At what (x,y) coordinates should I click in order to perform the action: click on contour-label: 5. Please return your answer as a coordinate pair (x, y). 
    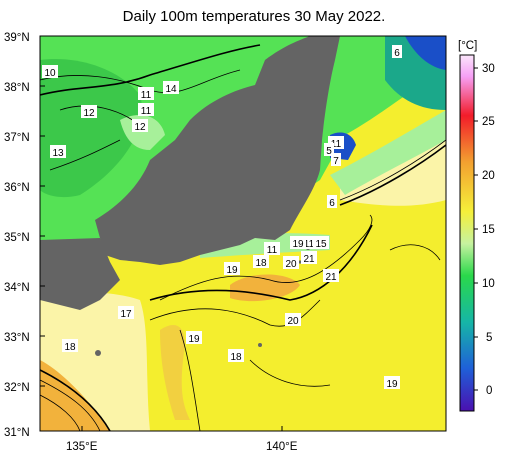
    Looking at the image, I should click on (329, 151).